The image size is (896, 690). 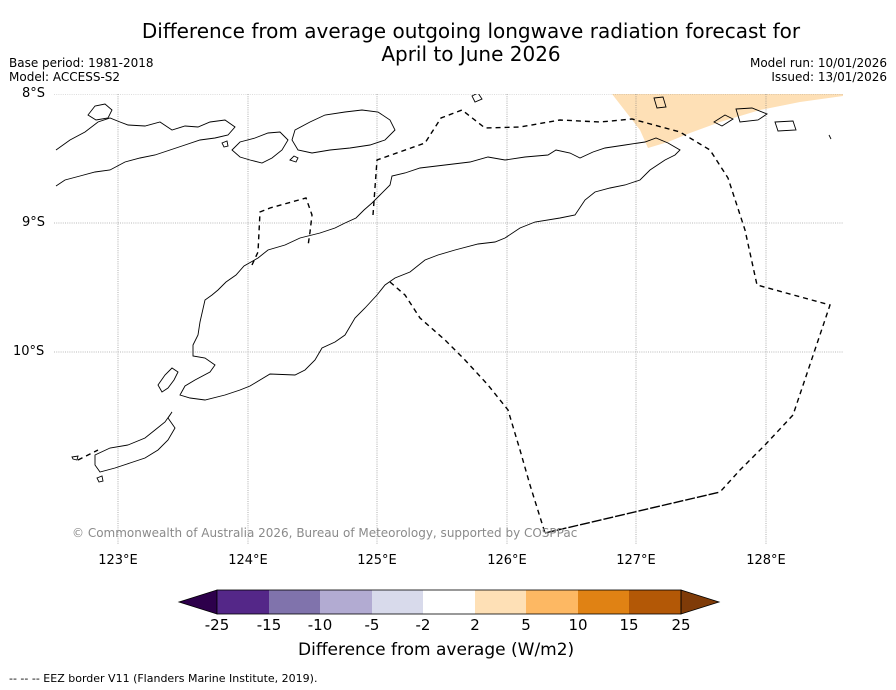 I want to click on colorbar-tick-label: 10, so click(x=578, y=625).